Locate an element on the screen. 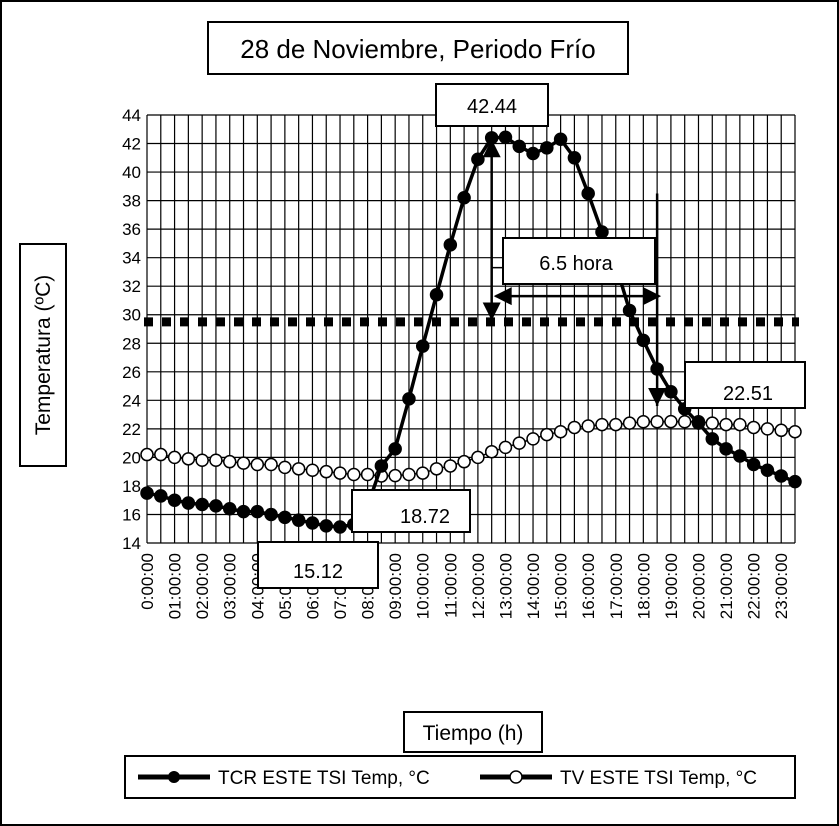 The height and width of the screenshot is (826, 839). x-tick-label: 21:00:00 is located at coordinates (726, 586).